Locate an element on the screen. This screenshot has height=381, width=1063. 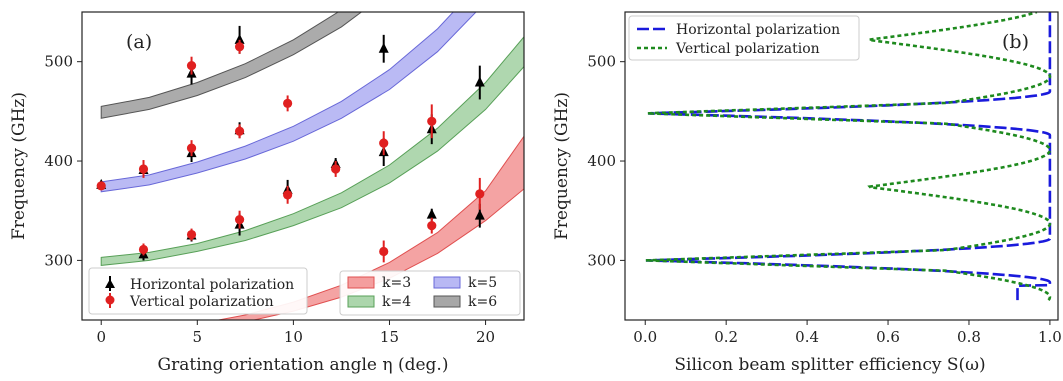
b-x-axis-label: Silicon beam splitter efficiency S(ω) is located at coordinates (829, 365).